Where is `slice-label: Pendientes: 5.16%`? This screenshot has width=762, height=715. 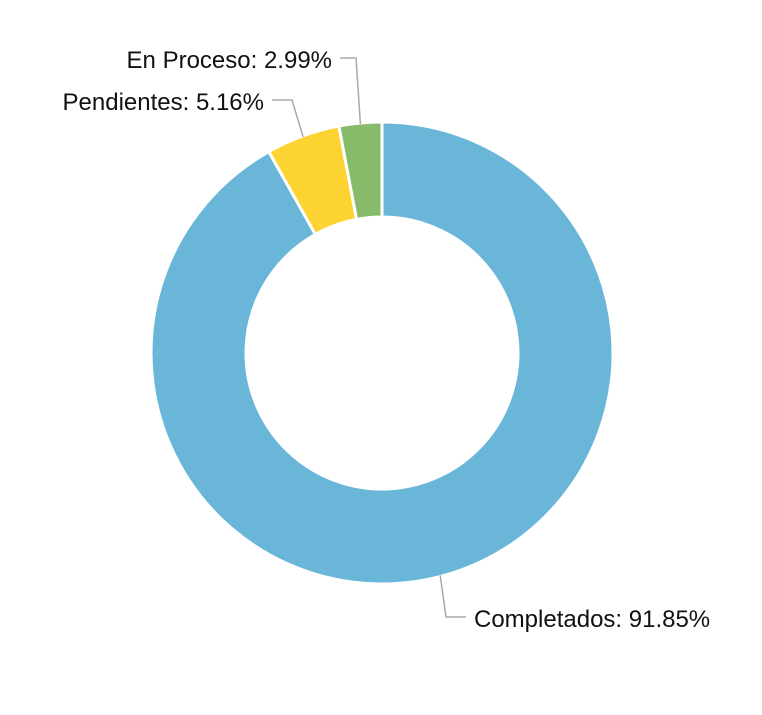
slice-label: Pendientes: 5.16% is located at coordinates (163, 102).